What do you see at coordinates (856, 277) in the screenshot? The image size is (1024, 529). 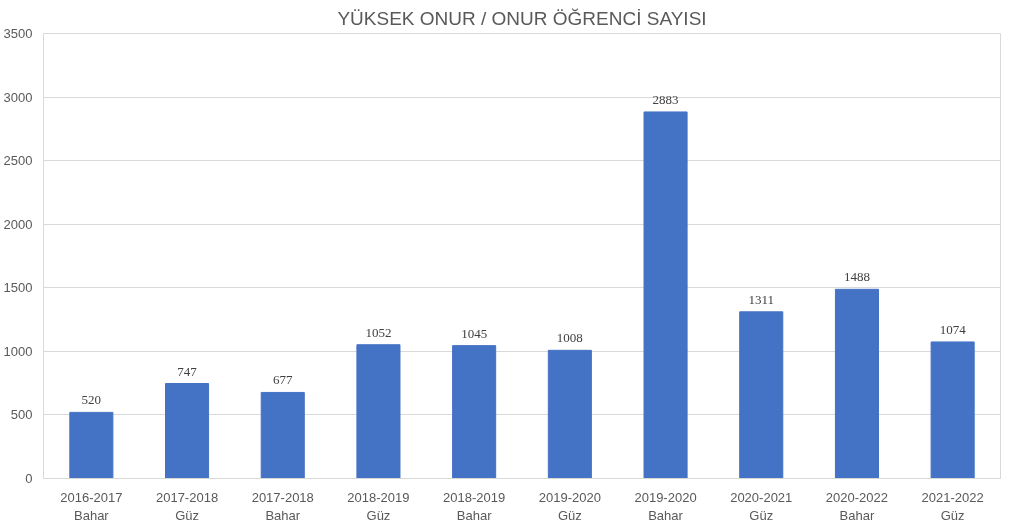 I see `data-label: 1488` at bounding box center [856, 277].